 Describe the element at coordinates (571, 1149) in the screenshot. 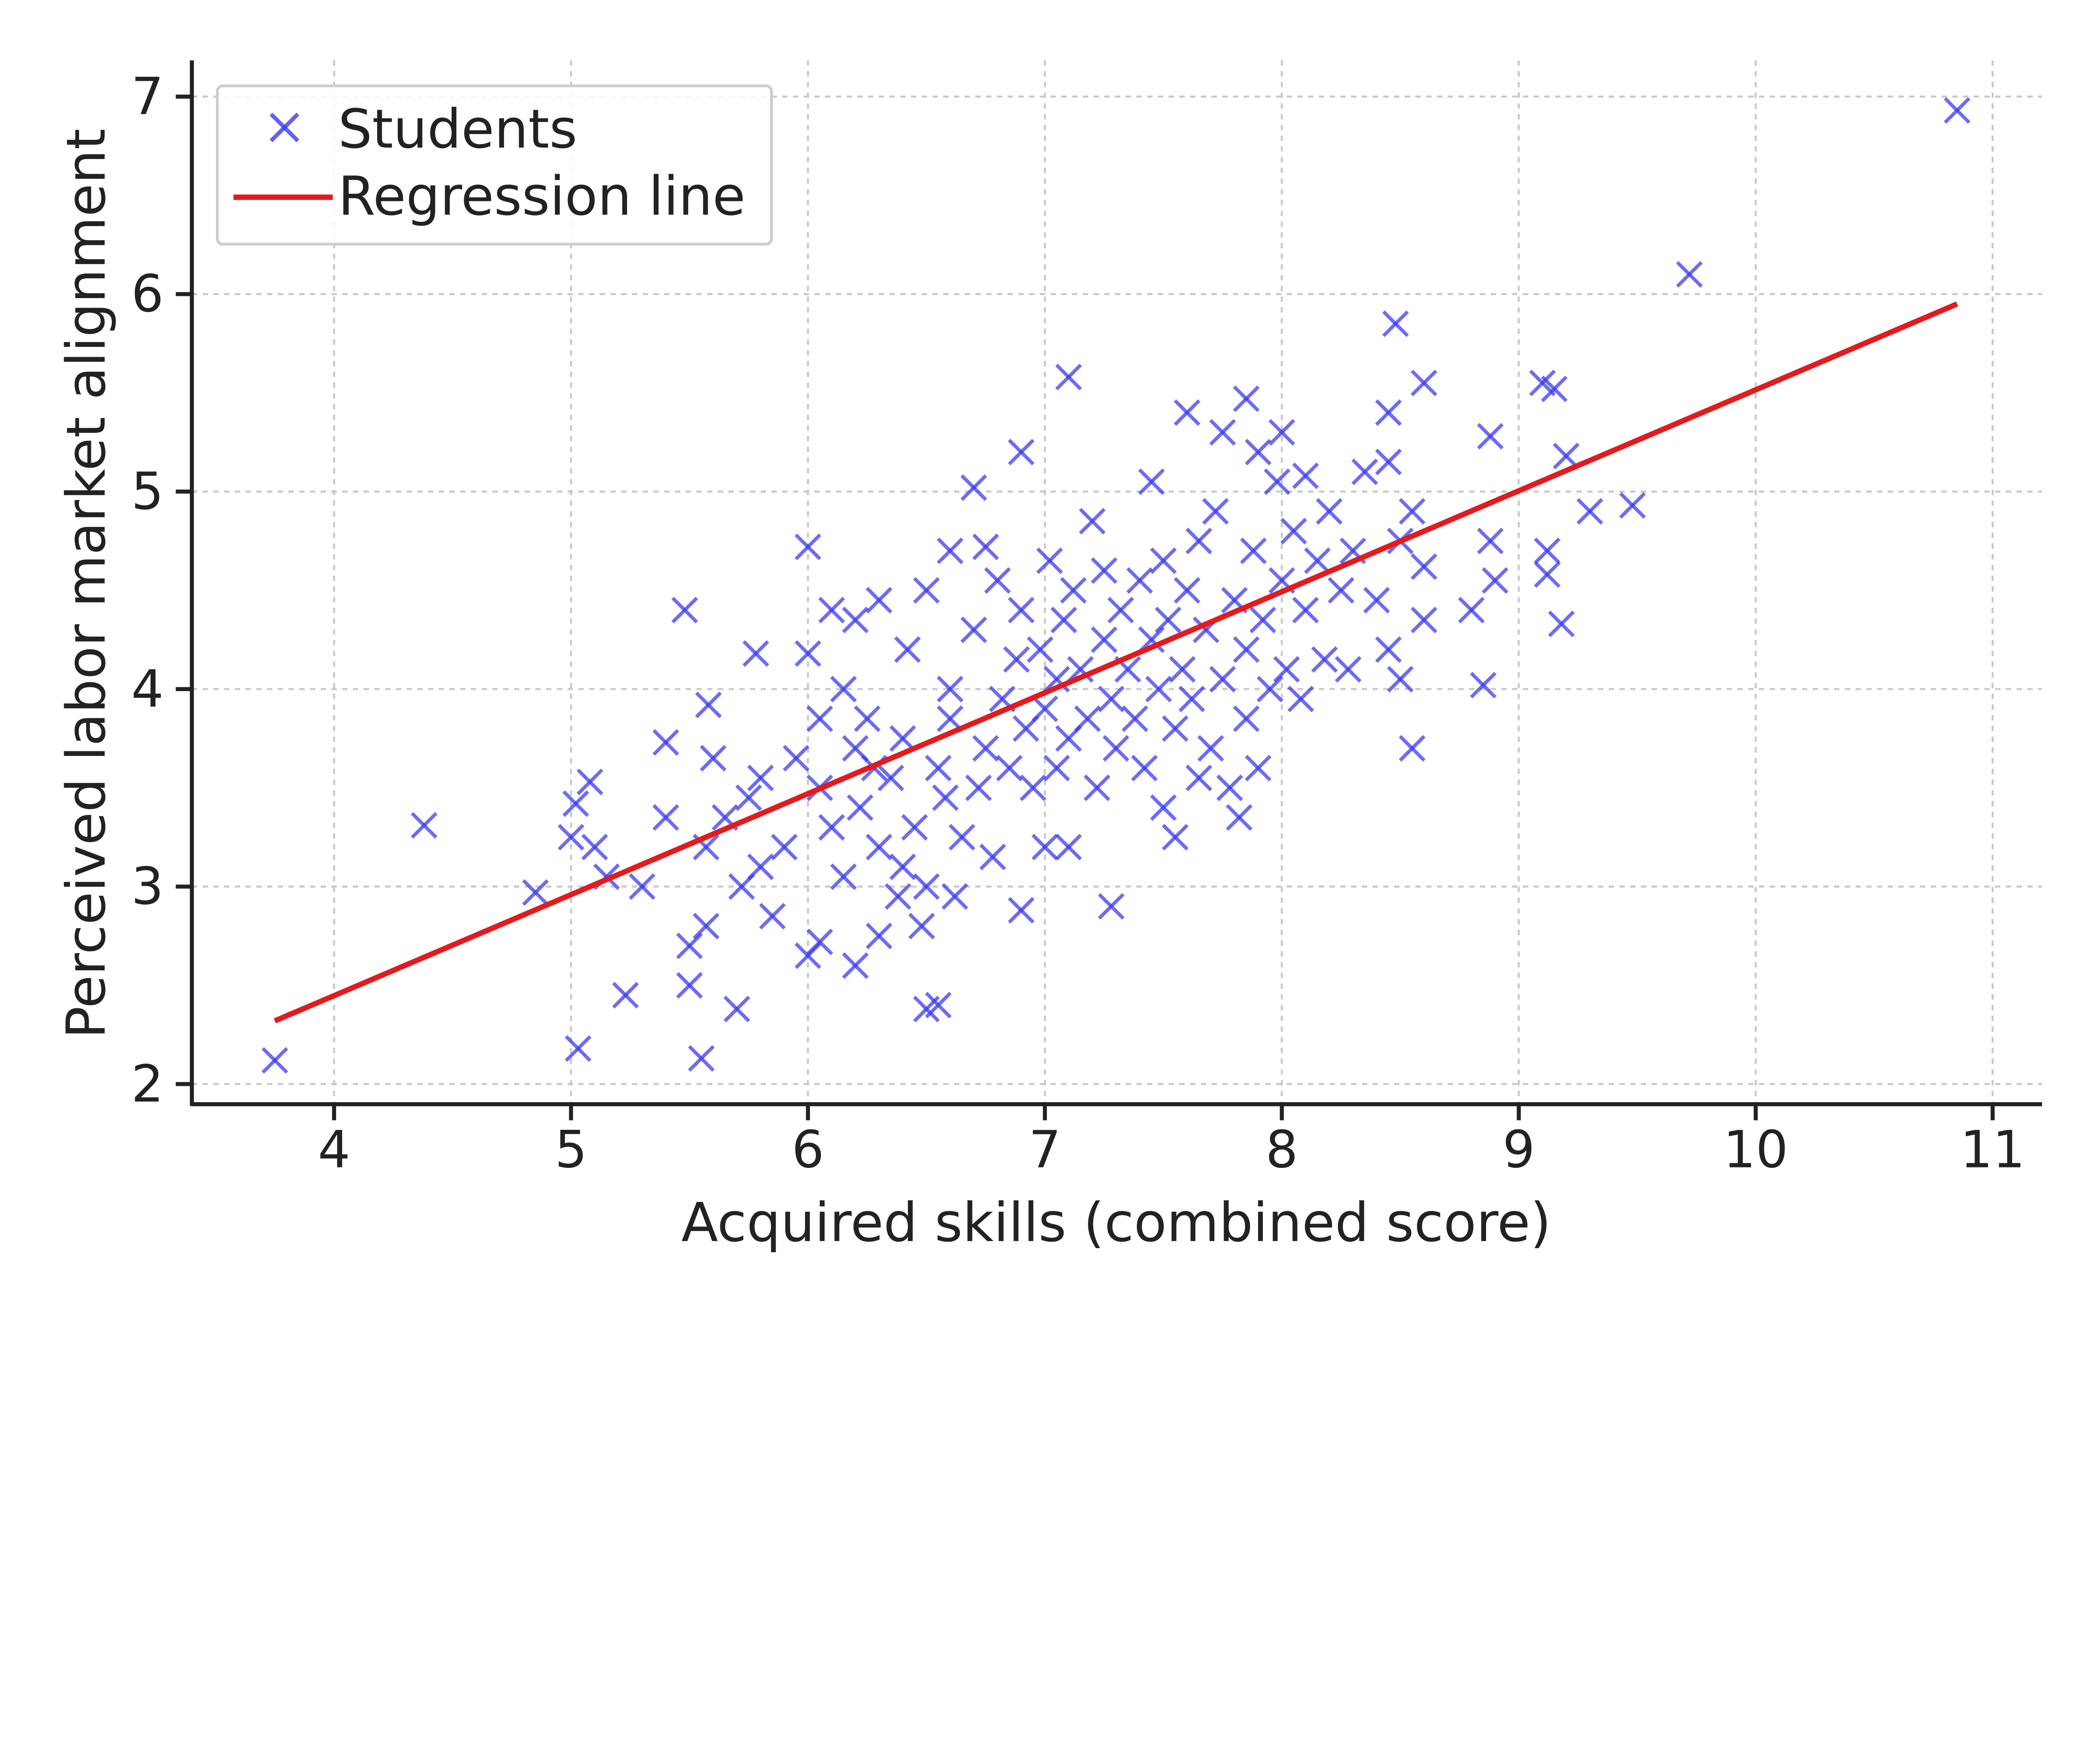

I see `x-tick-label: 5` at that location.